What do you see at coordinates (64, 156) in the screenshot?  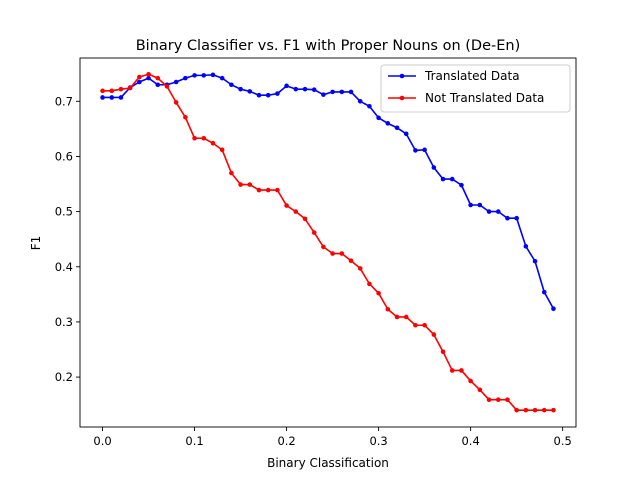 I see `y-tick-label: 0.6` at bounding box center [64, 156].